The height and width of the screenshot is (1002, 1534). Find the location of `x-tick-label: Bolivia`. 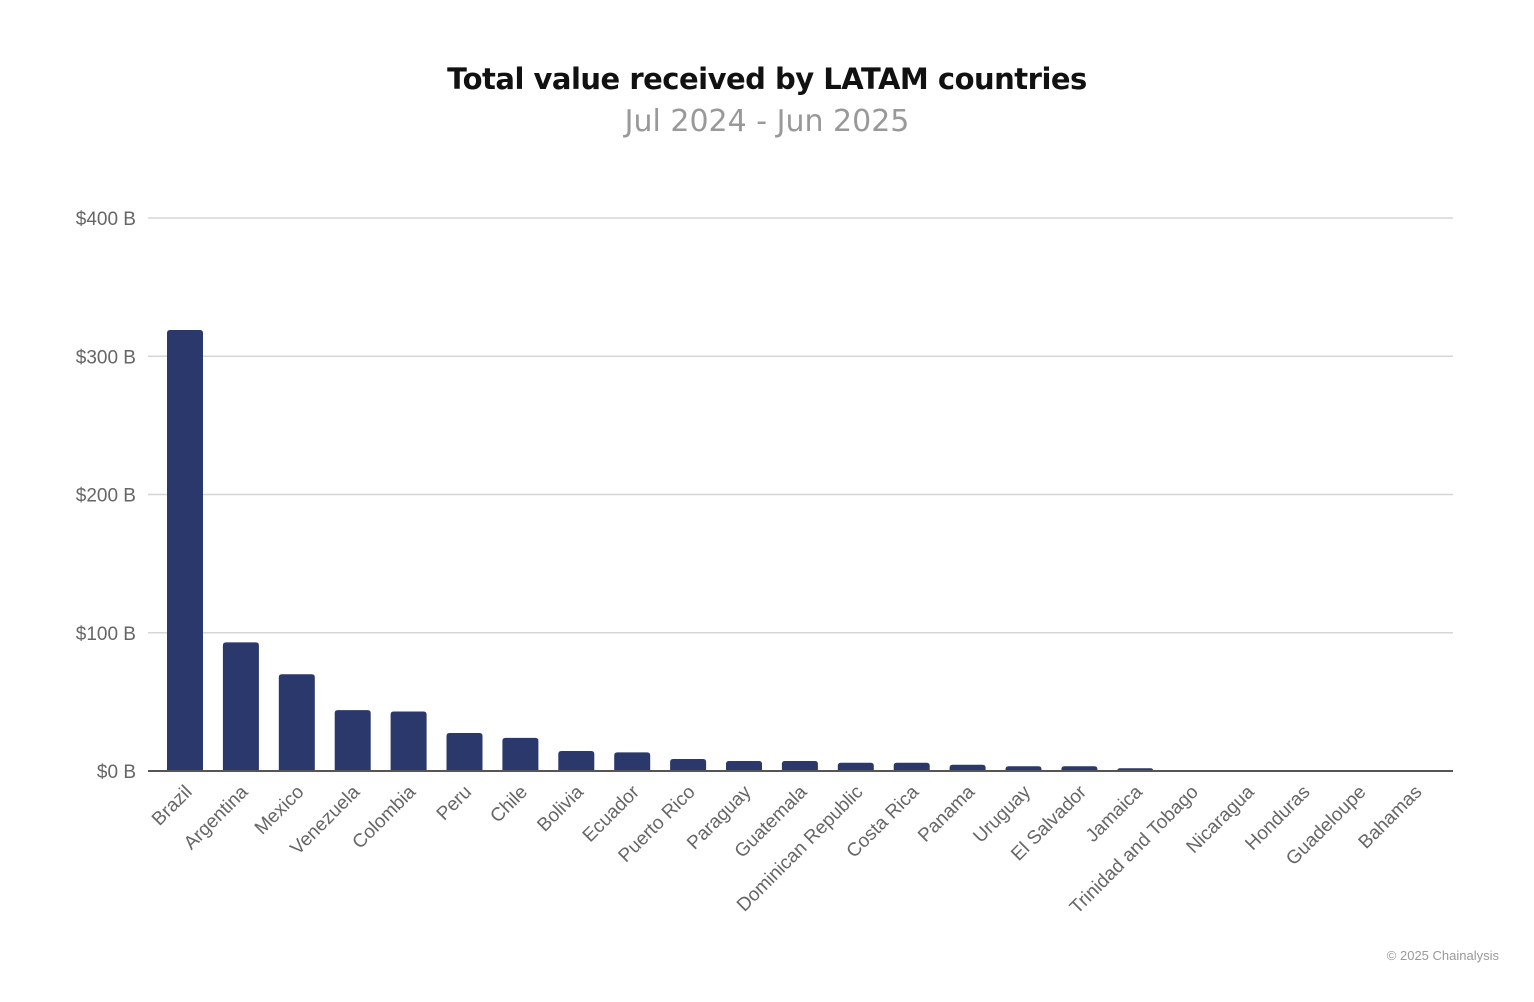

x-tick-label: Bolivia is located at coordinates (560, 808).